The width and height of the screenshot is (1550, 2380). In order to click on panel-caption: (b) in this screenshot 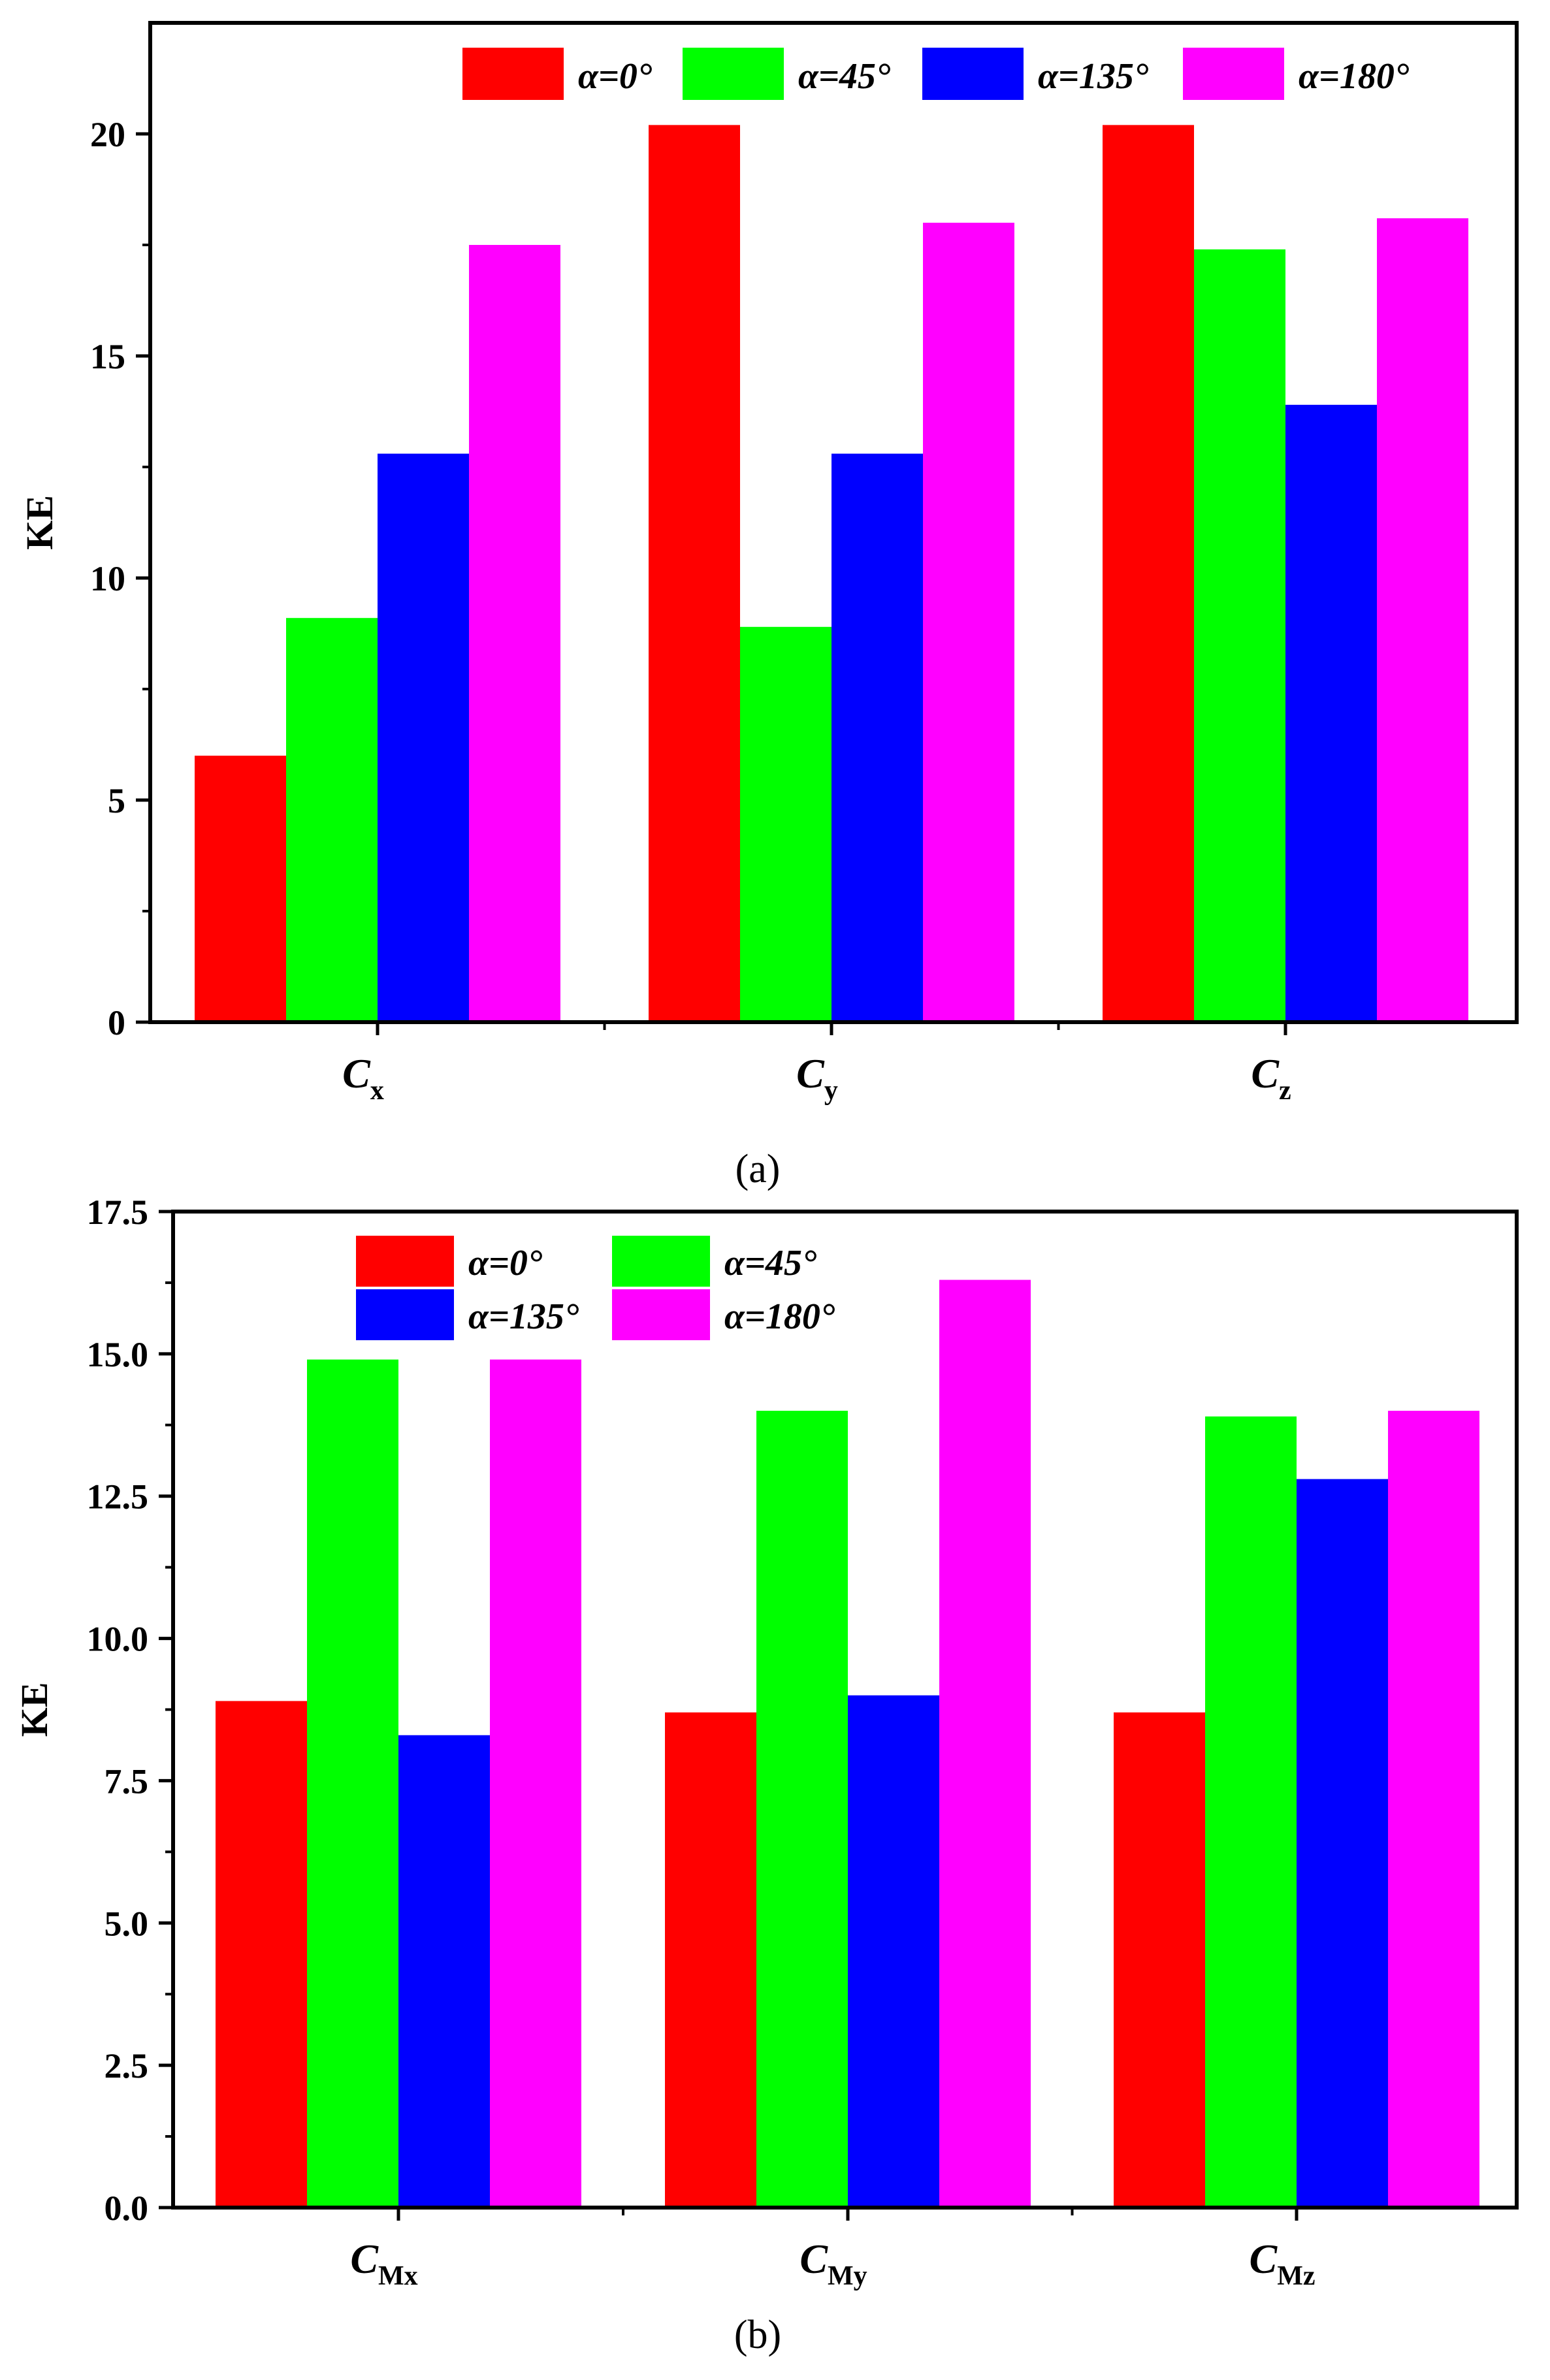, I will do `click(757, 2335)`.